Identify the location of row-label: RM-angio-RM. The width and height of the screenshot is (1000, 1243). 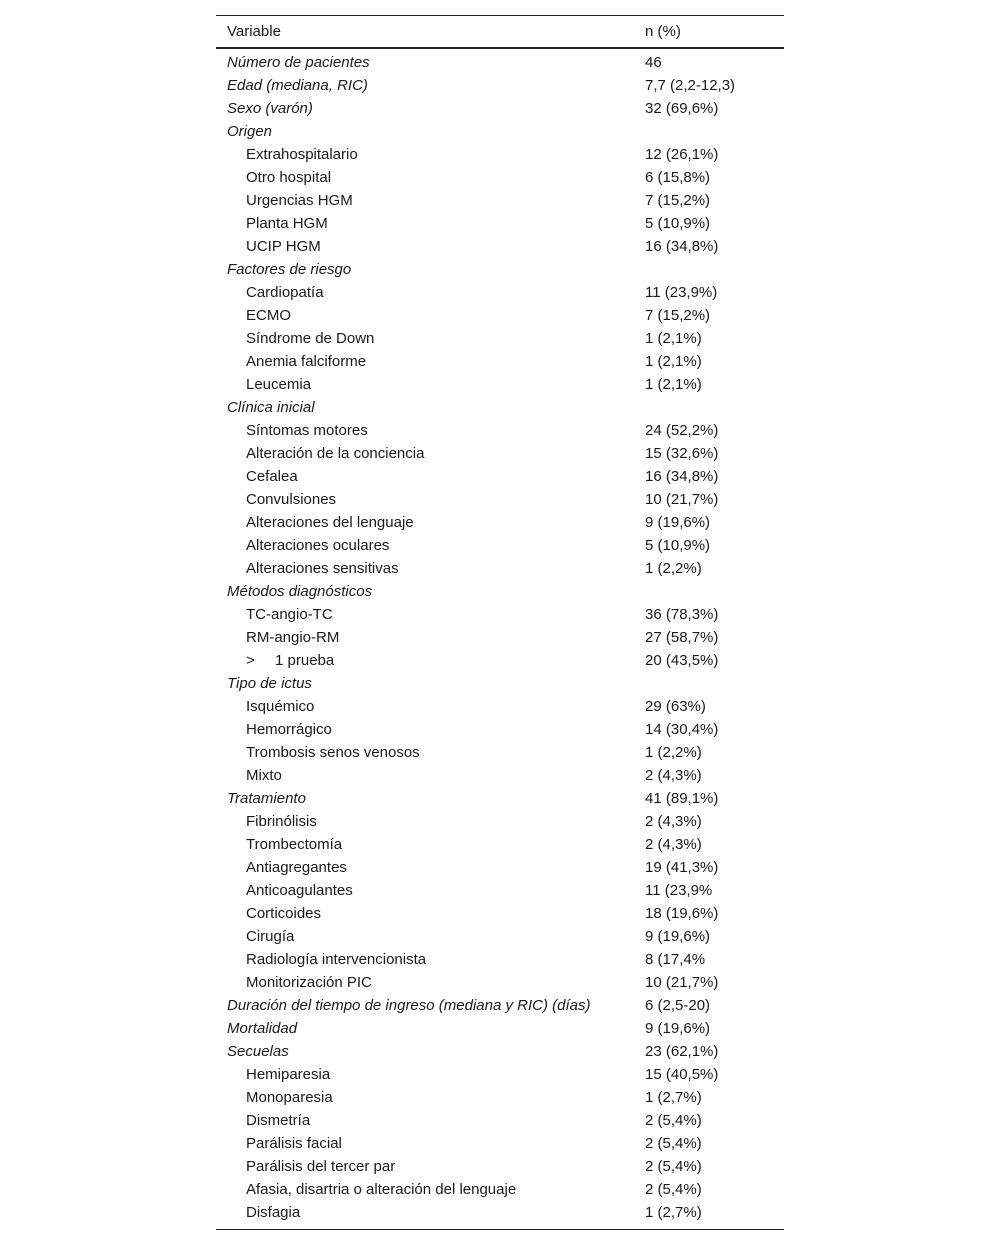
(293, 637).